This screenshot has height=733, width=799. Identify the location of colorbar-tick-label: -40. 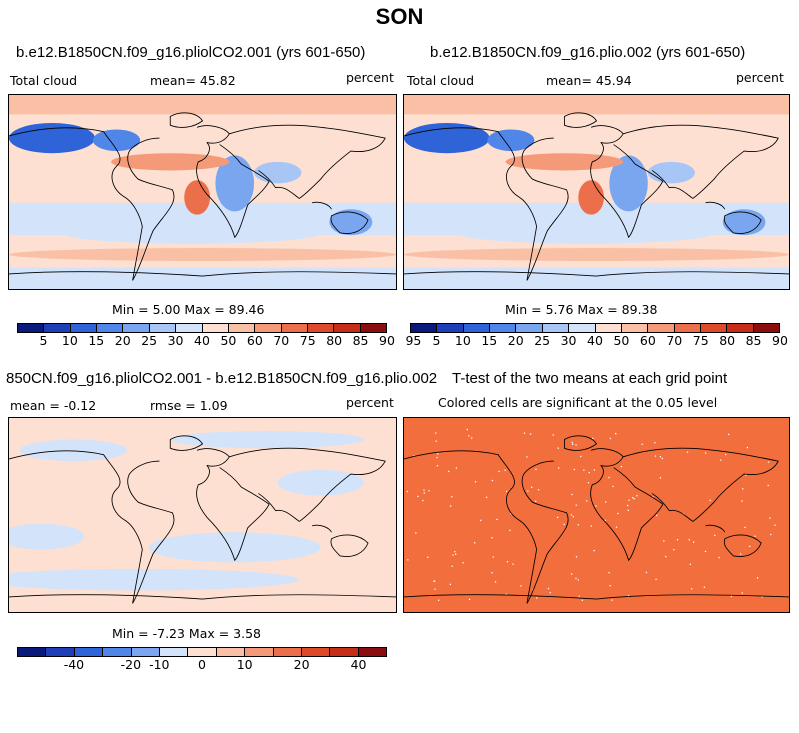
(74, 664).